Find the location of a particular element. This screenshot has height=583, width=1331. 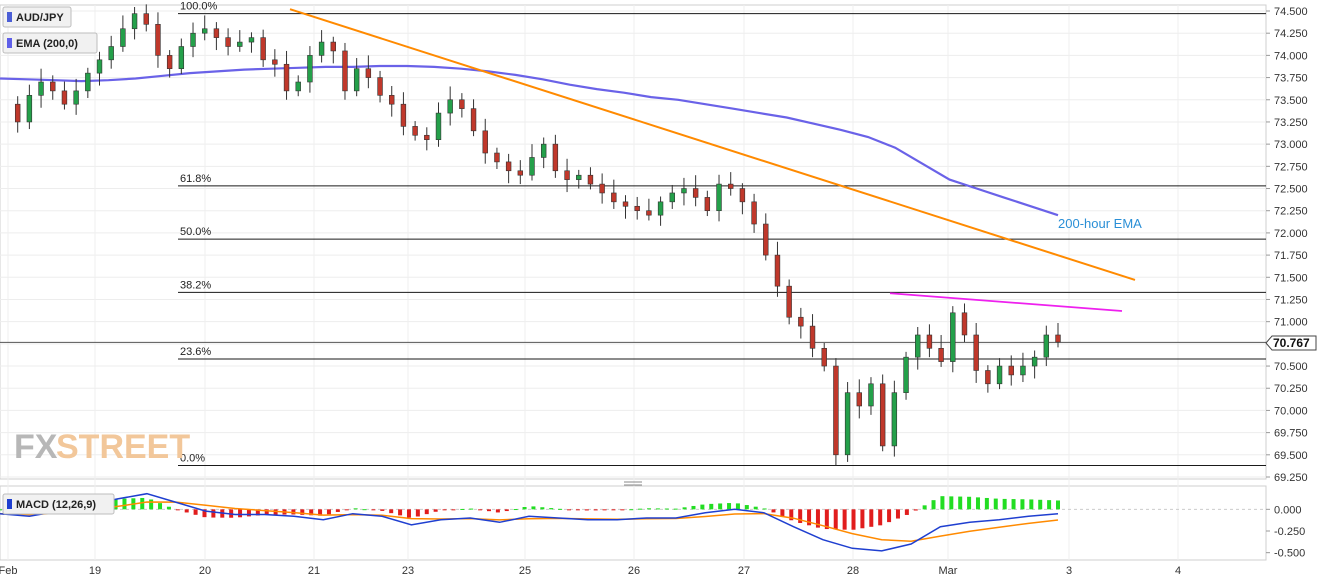

y-tick-label: 69.750 is located at coordinates (1291, 434).